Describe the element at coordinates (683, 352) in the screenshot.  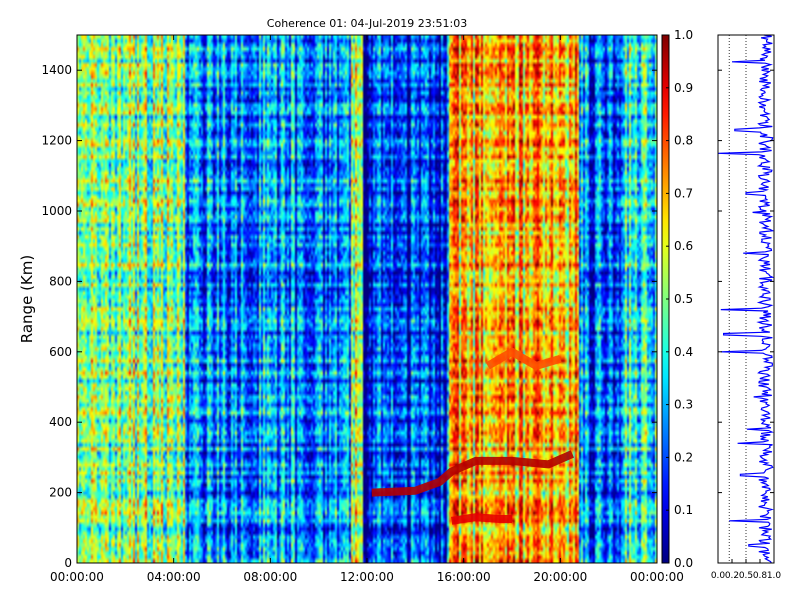
I see `colorbar-tick-label: 0.4` at that location.